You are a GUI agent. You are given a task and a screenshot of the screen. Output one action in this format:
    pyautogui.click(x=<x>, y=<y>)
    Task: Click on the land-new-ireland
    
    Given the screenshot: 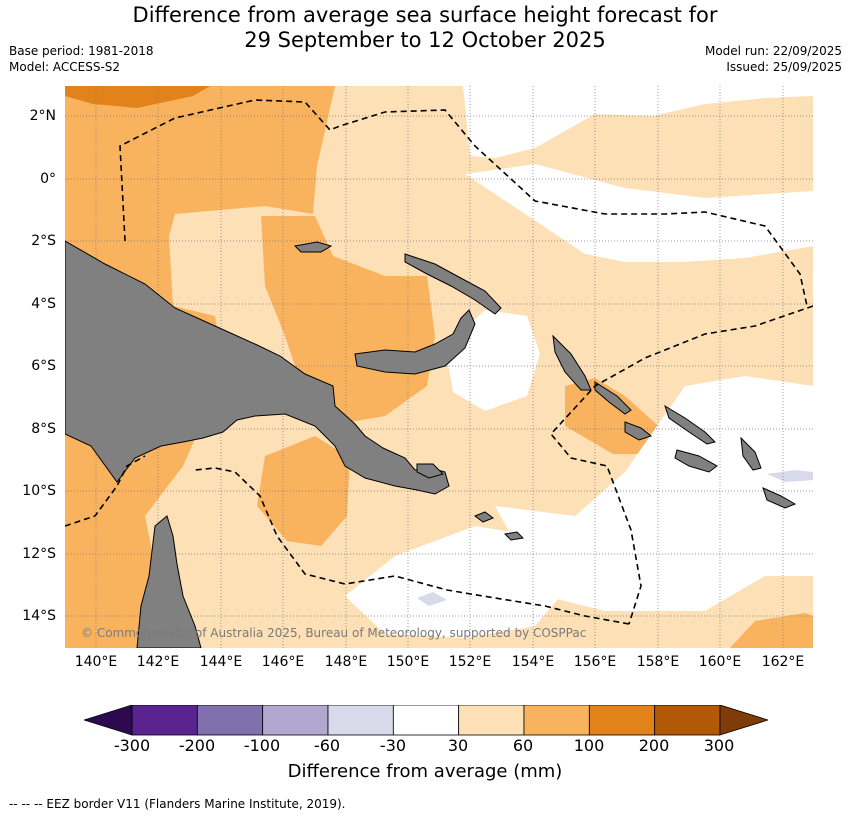 What is the action you would take?
    pyautogui.click(x=453, y=284)
    